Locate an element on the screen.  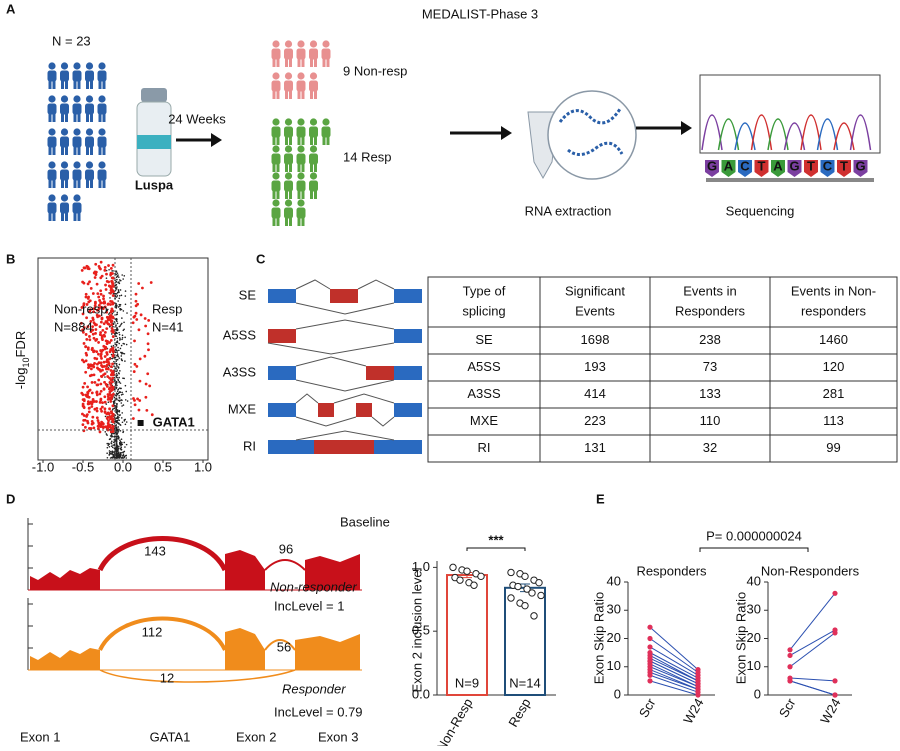
event-label: A5SS is located at coordinates (240, 334).